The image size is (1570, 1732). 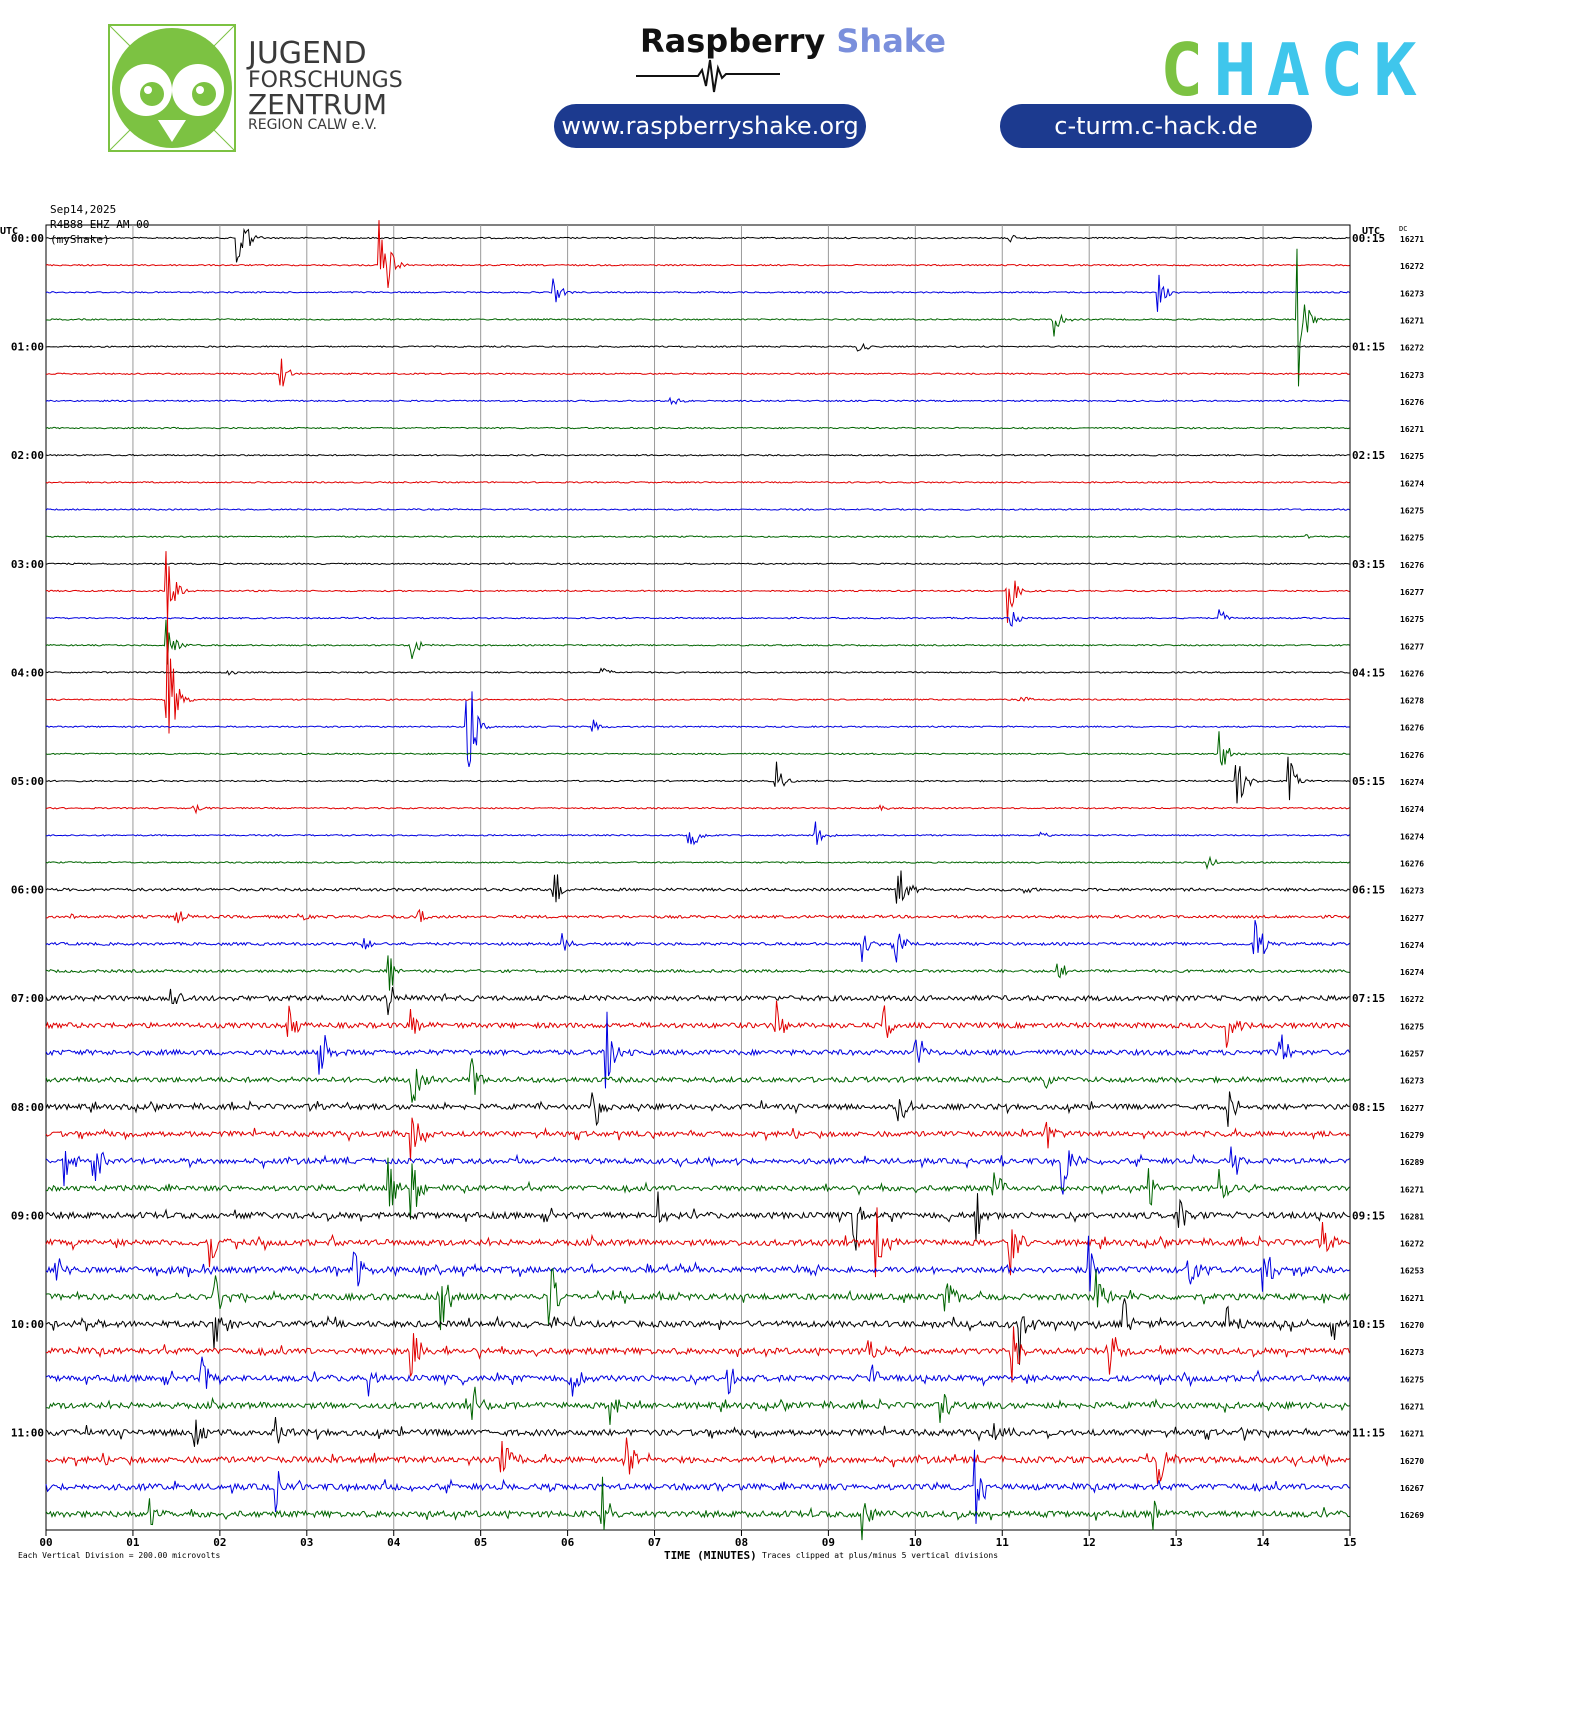 I want to click on x-tick-label: 15, so click(x=1349, y=1542).